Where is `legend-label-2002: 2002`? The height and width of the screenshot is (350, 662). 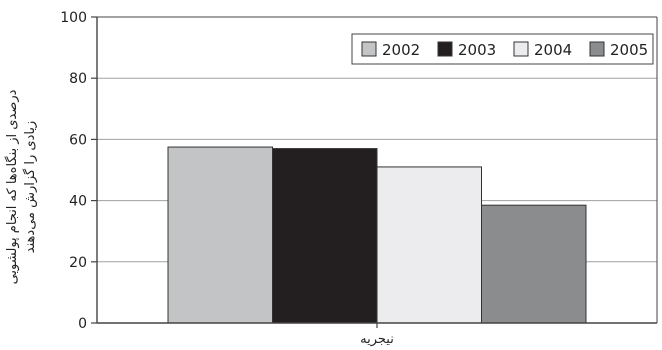 legend-label-2002: 2002 is located at coordinates (401, 50).